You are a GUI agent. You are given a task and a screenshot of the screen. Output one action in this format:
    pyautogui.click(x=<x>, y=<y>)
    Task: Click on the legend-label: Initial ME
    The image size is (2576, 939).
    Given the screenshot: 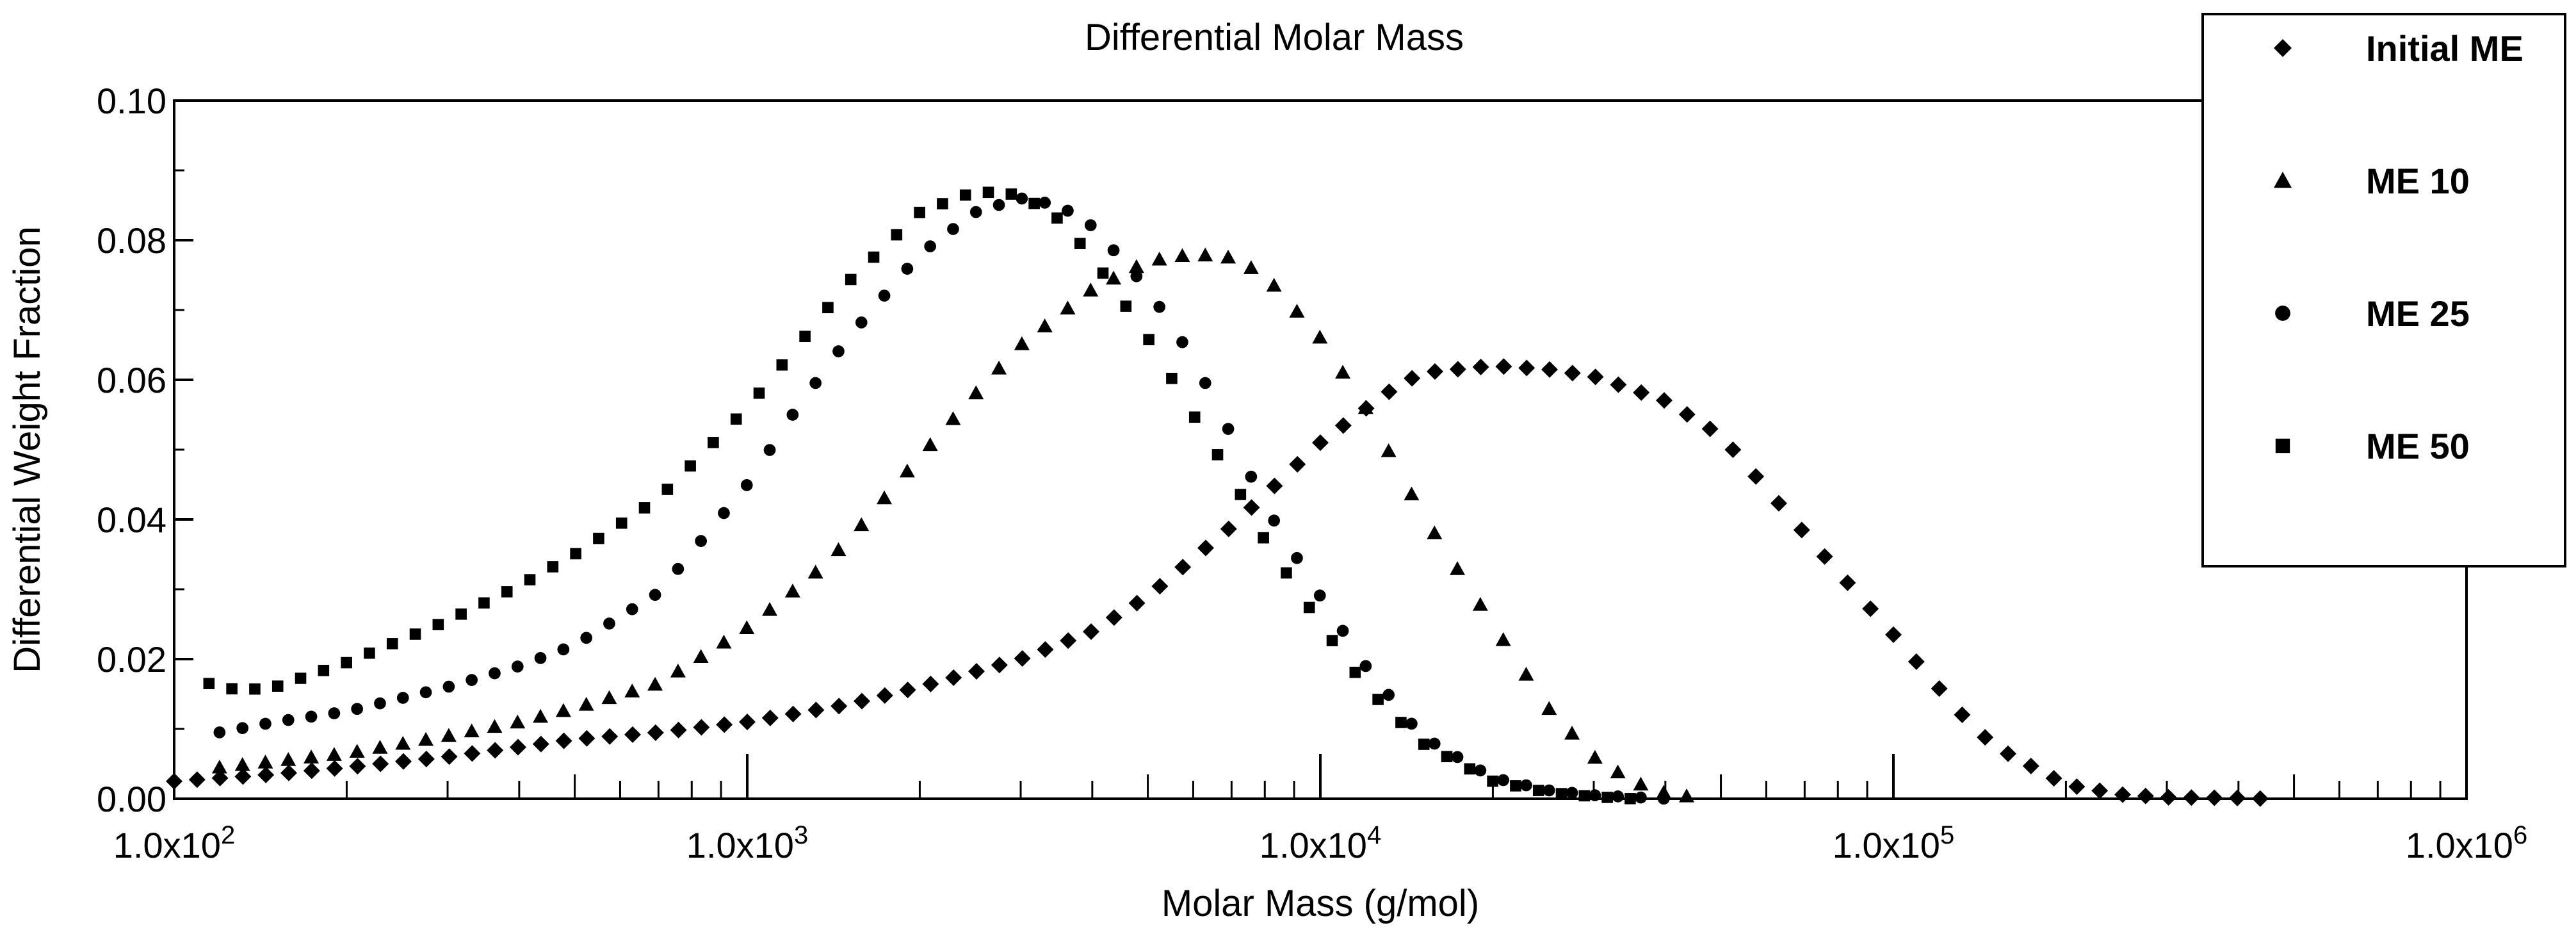 What is the action you would take?
    pyautogui.click(x=2444, y=48)
    